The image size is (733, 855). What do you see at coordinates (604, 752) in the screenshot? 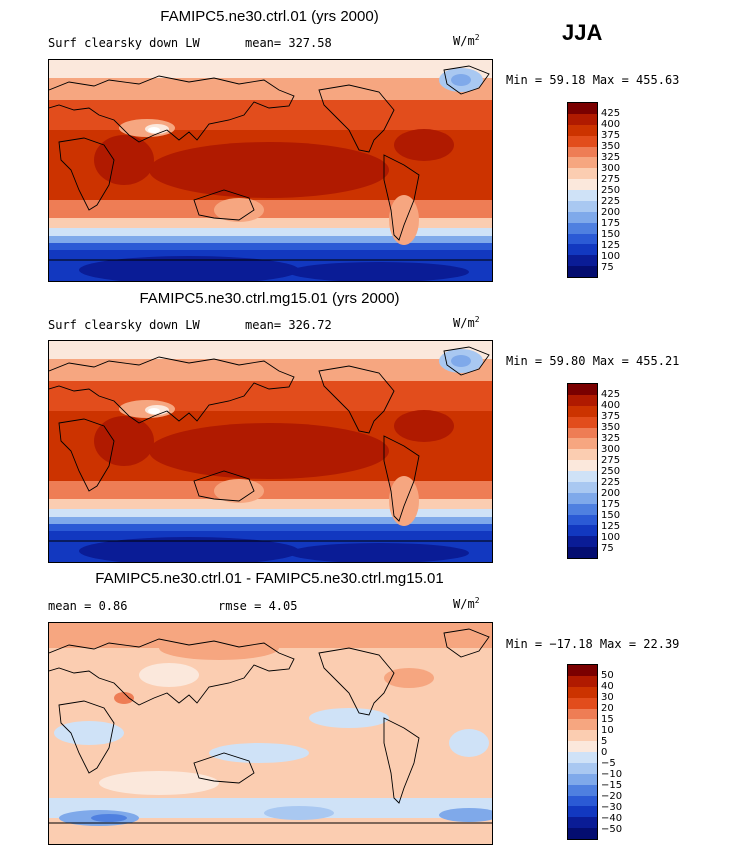
I see `colorbar-tick: 0` at bounding box center [604, 752].